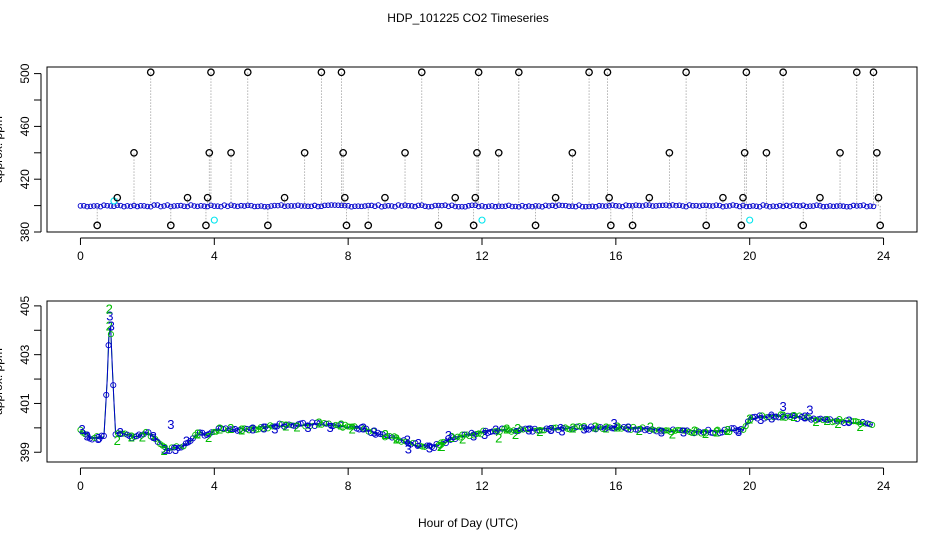 This screenshot has width=936, height=540. I want to click on y-tick-label: 500, so click(25, 73).